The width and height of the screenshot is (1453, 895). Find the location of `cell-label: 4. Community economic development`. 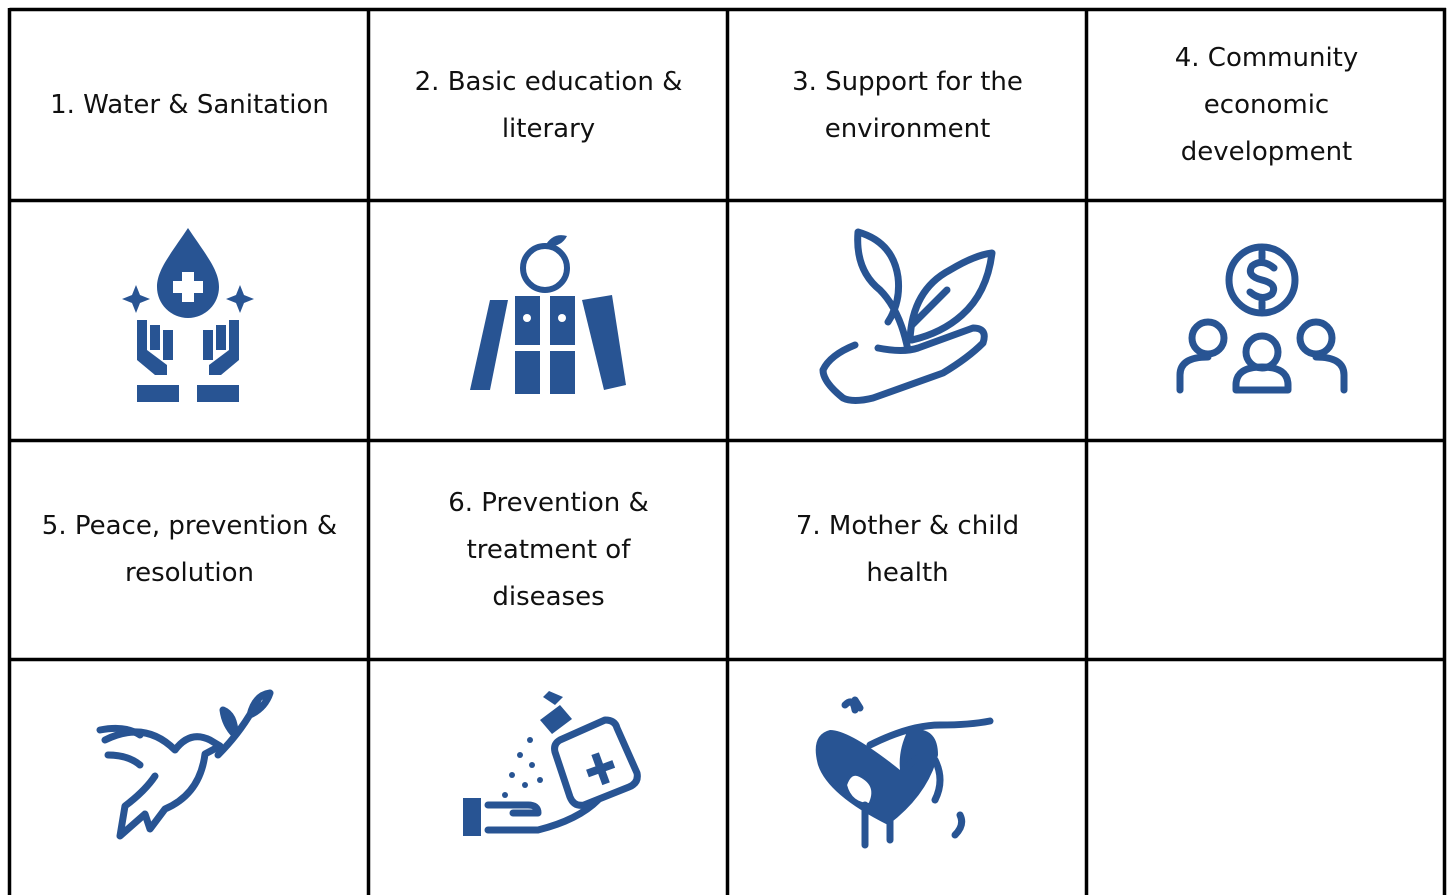

cell-label: 4. Community economic development is located at coordinates (1266, 105).